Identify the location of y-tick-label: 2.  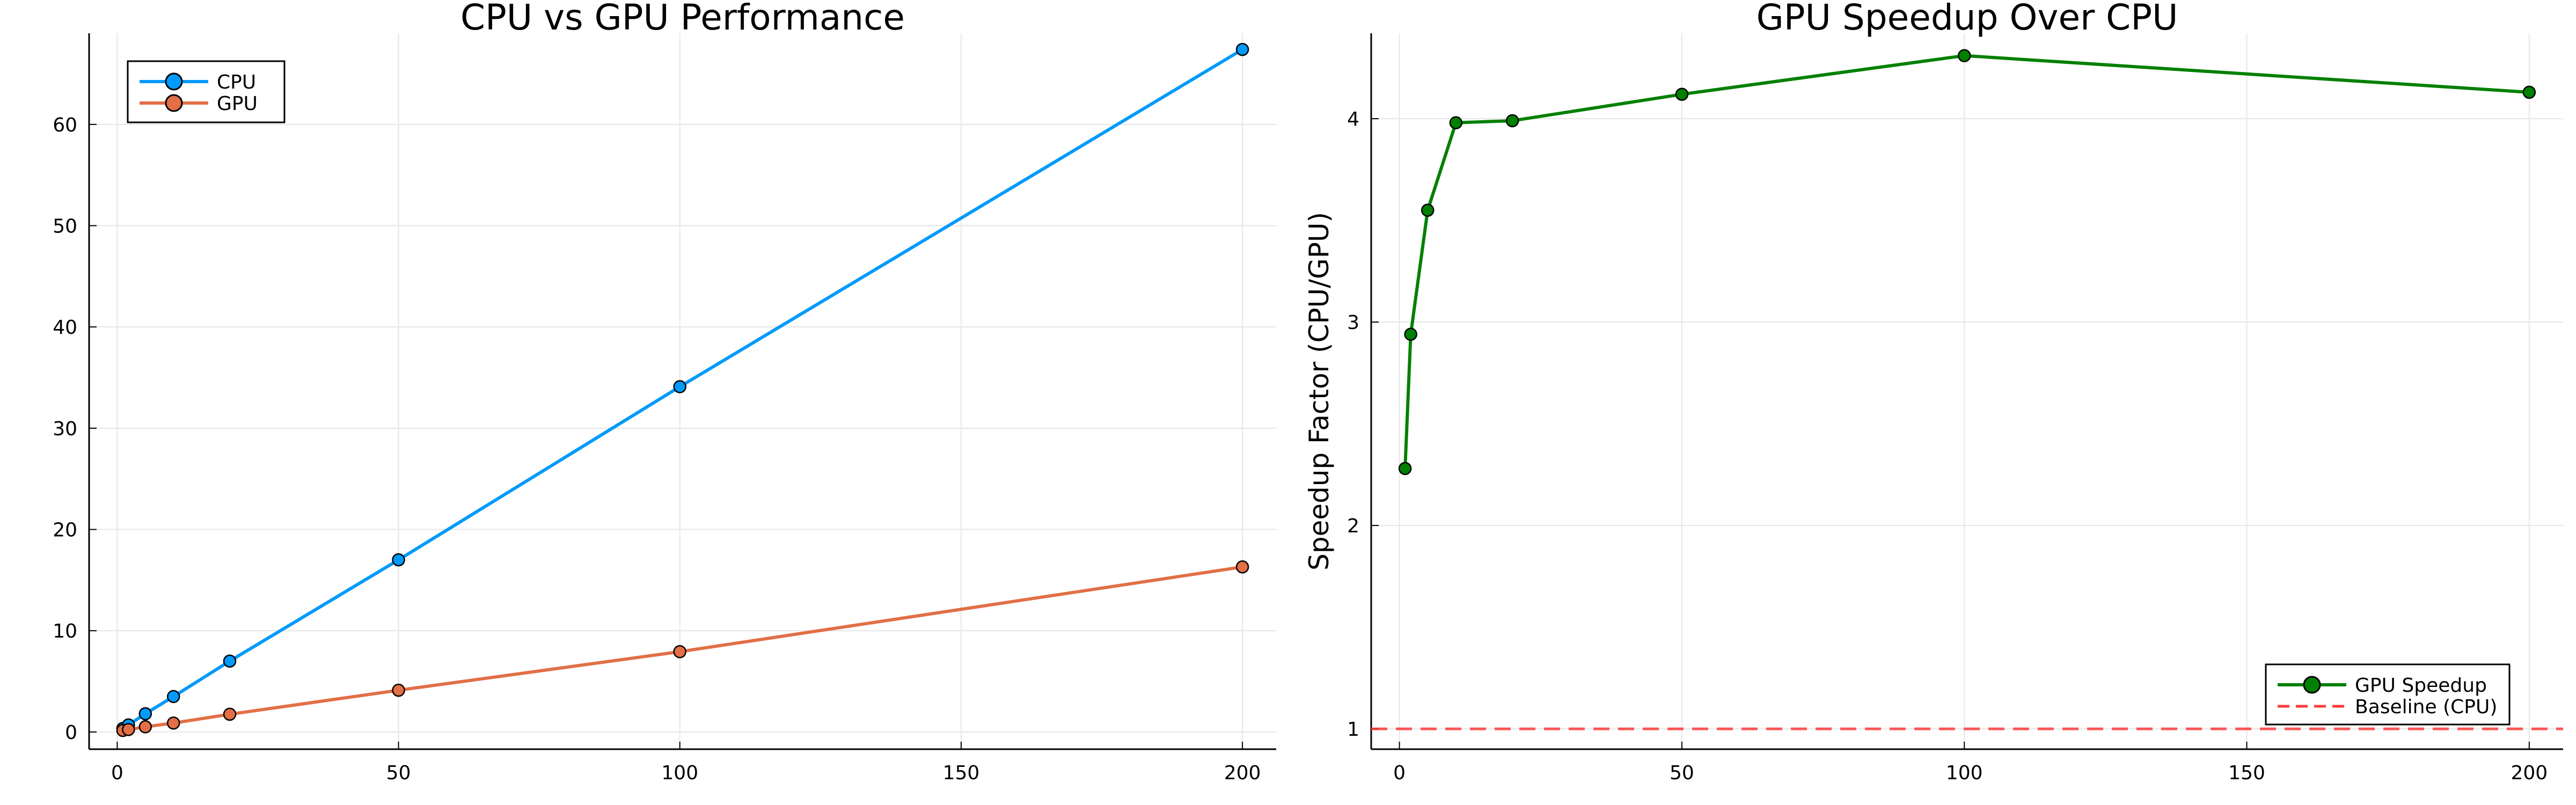
(1353, 526).